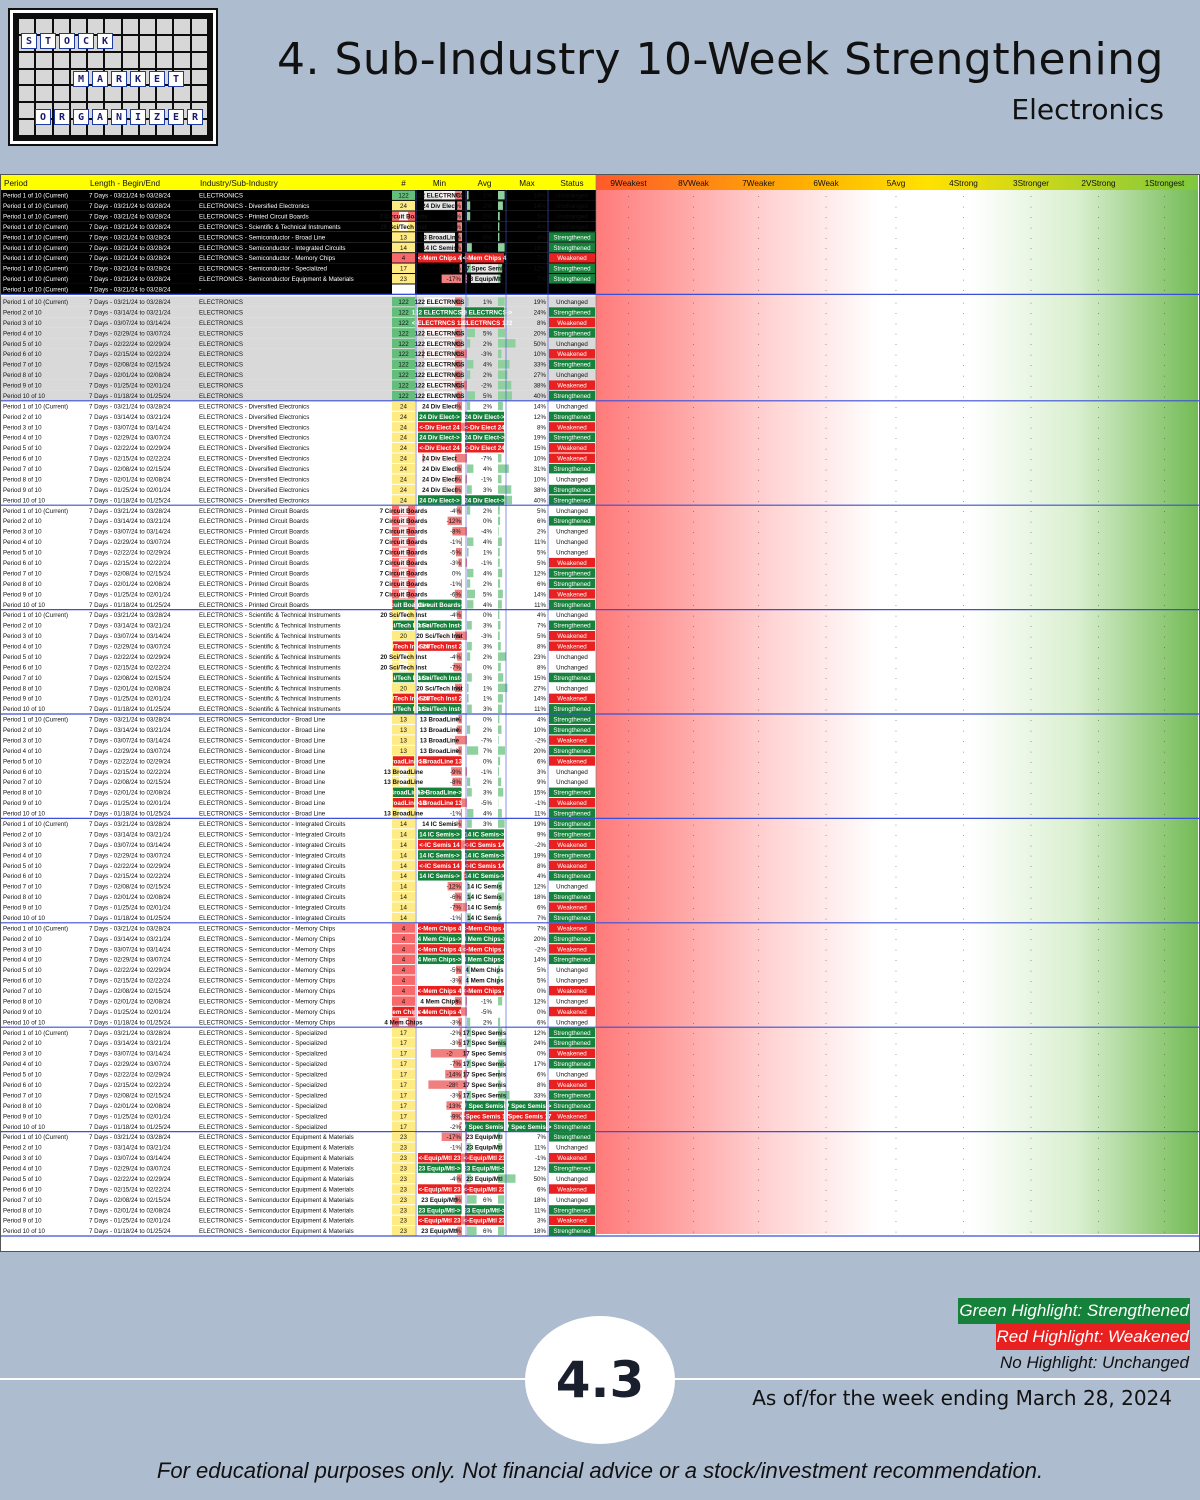 The width and height of the screenshot is (1200, 1500). Describe the element at coordinates (262, 782) in the screenshot. I see `cell-industry: ELECTRONICS - Semiconductor - Broad Line` at that location.